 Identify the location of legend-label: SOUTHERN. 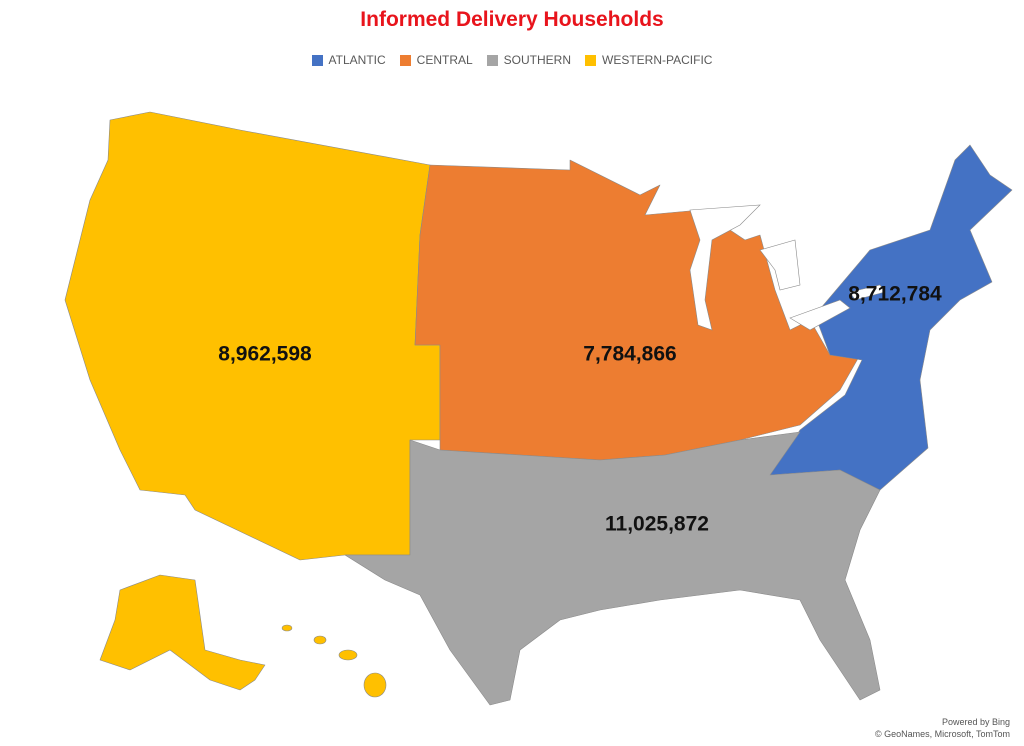
(537, 60).